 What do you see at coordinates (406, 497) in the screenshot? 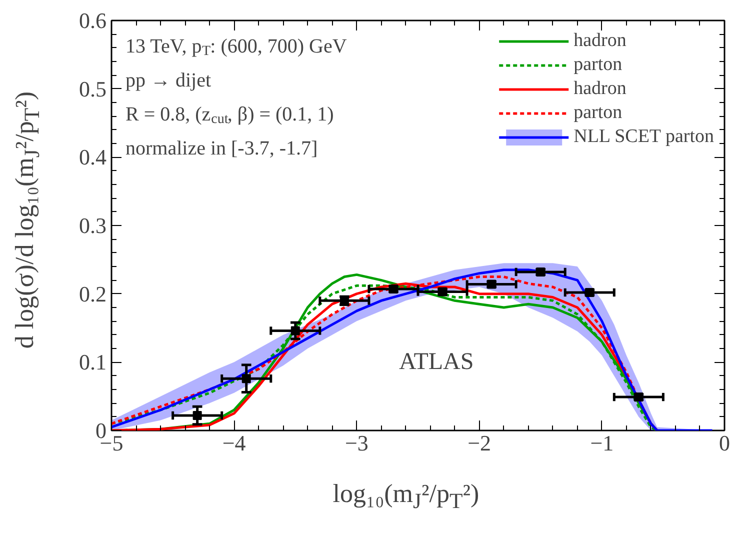
I see `x-axis-title: log₁₀(m$_{J}$²/p$_{T}$²)` at bounding box center [406, 497].